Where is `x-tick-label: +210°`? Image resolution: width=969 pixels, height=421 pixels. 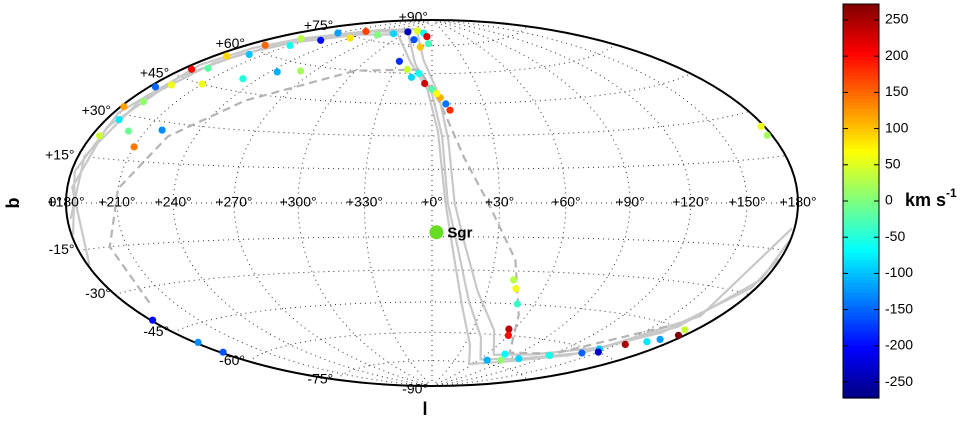
x-tick-label: +210° is located at coordinates (116, 202).